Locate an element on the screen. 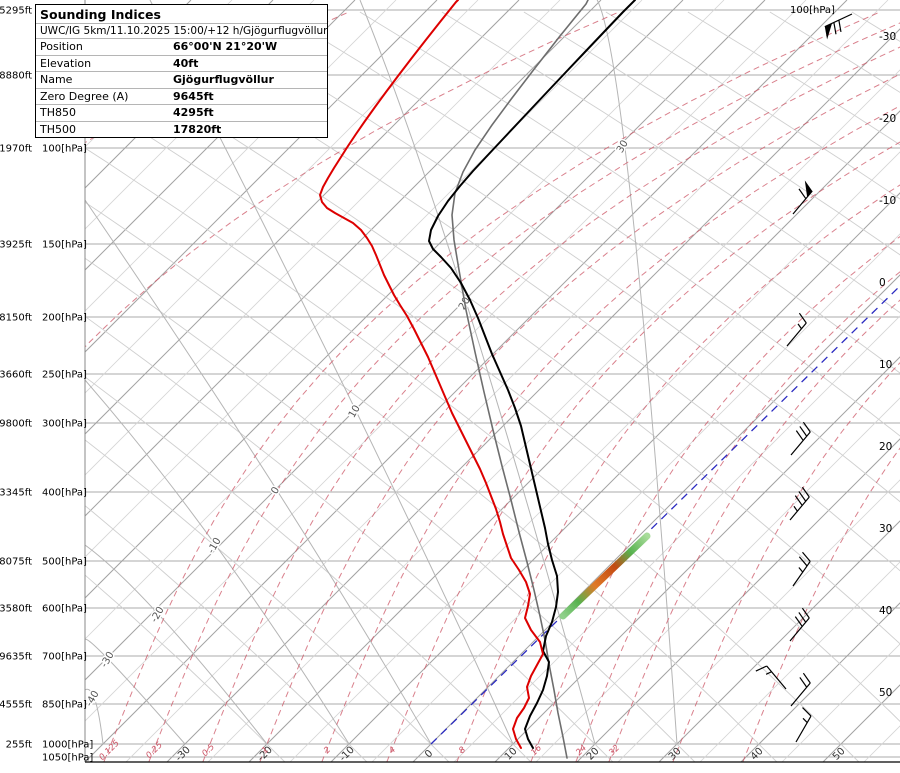 Image resolution: width=900 pixels, height=773 pixels. panel-title: Sounding Indices is located at coordinates (181, 14).